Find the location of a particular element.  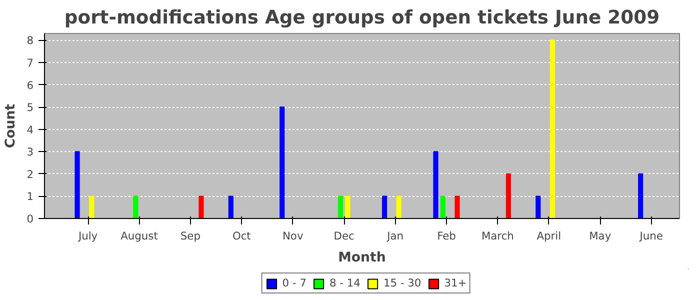

x-tick-label: May is located at coordinates (600, 236).